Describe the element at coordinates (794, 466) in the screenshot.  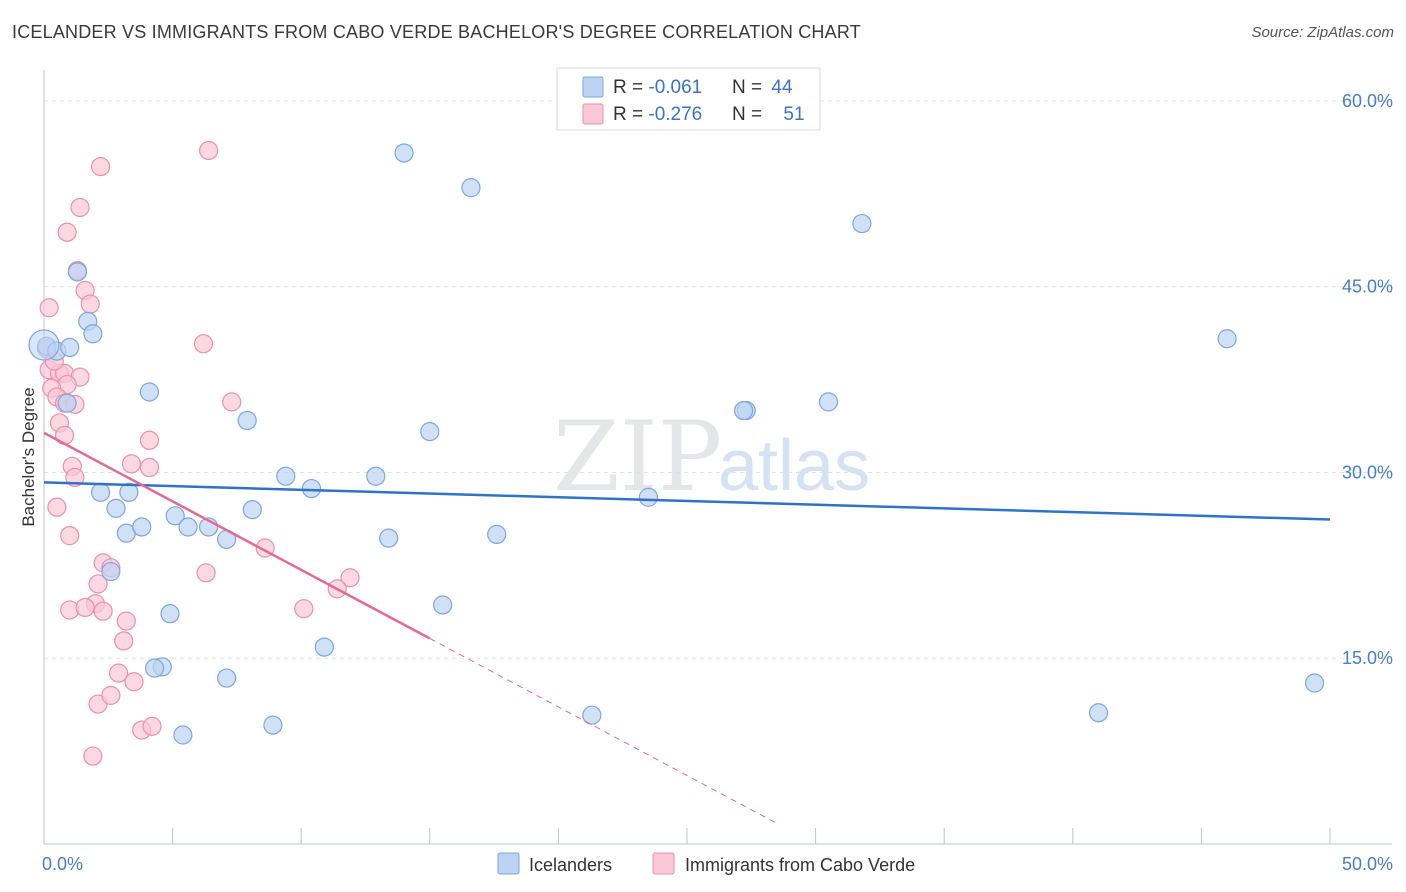
I see `watermark-atlas: atlas` at that location.